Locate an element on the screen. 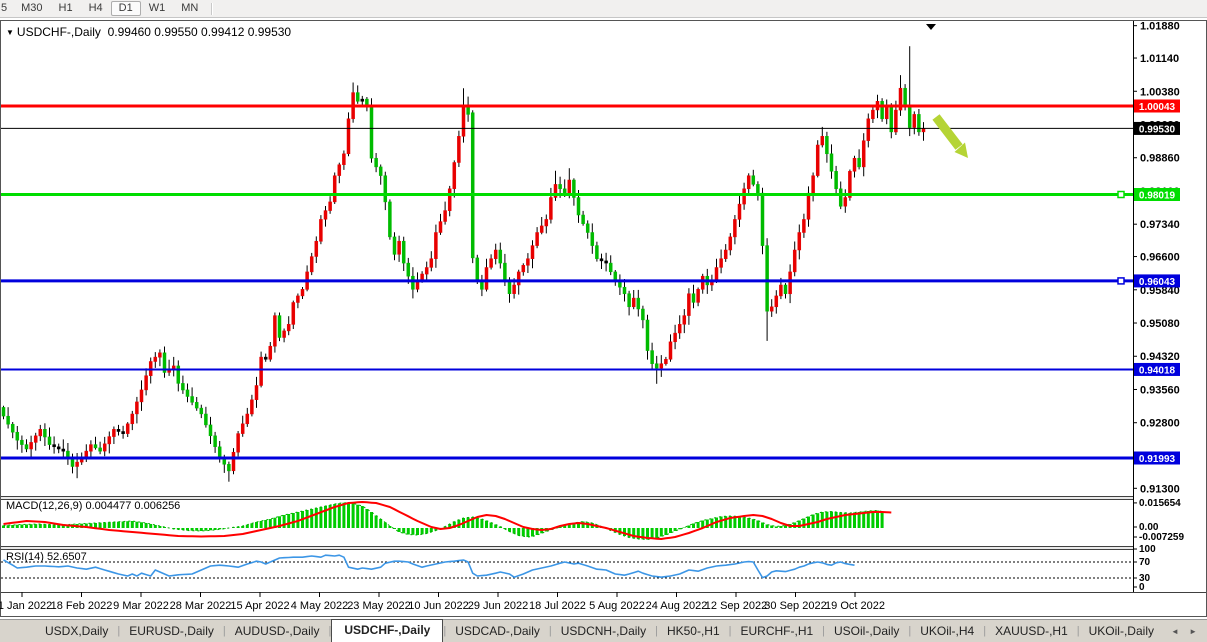 The image size is (1207, 642). time-tick-label: 23 May 2022 is located at coordinates (379, 606).